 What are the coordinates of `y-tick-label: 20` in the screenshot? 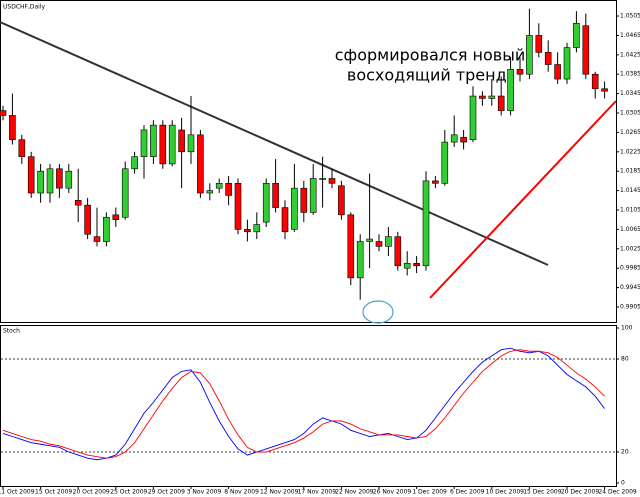 It's located at (625, 452).